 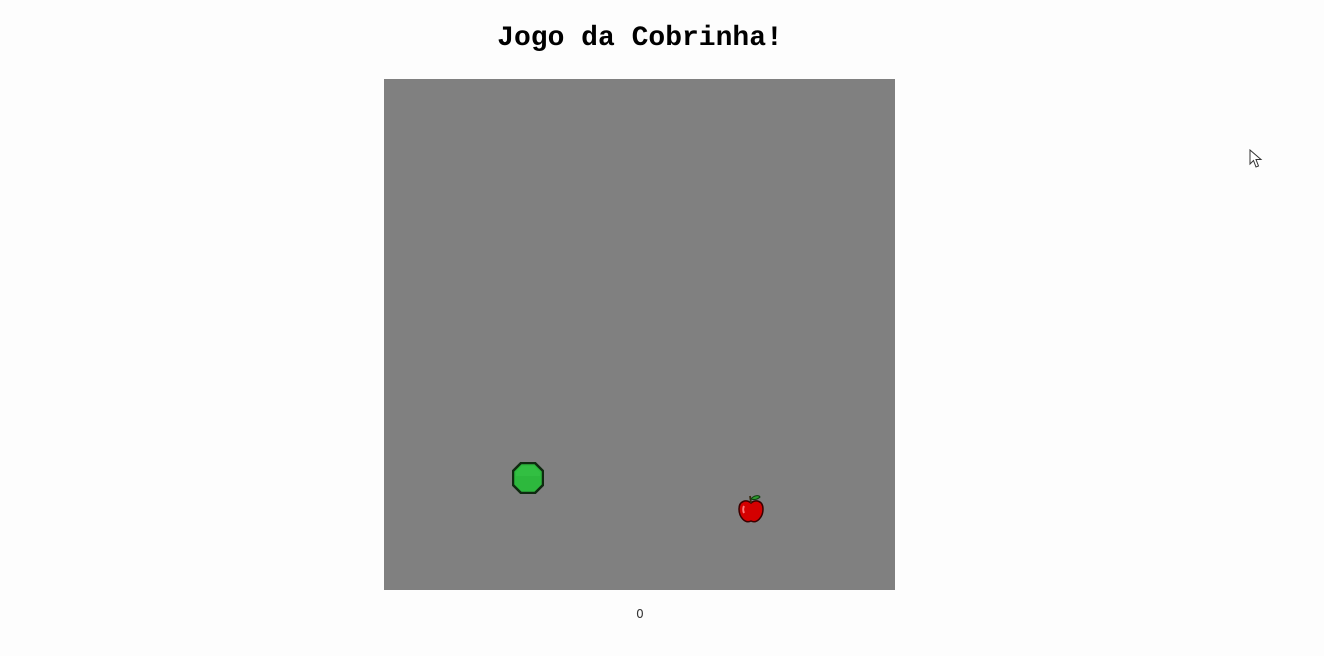 What do you see at coordinates (751, 509) in the screenshot?
I see `apple-icon` at bounding box center [751, 509].